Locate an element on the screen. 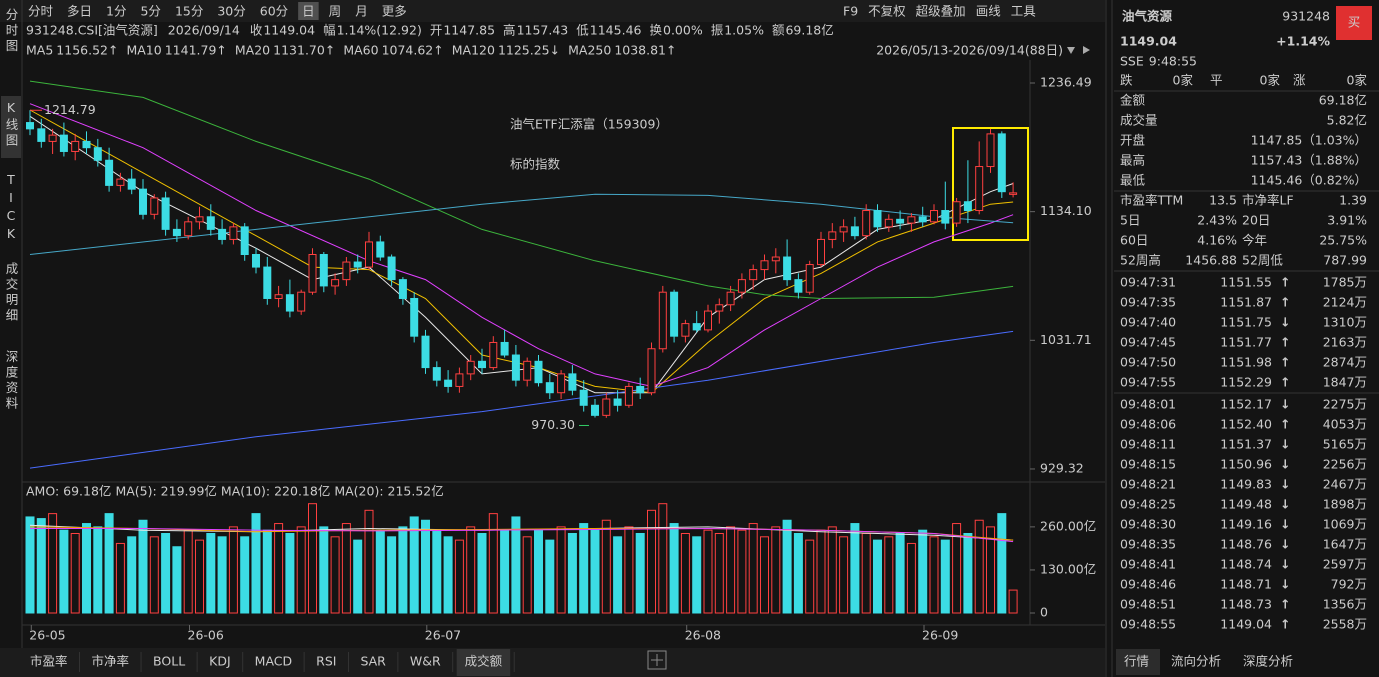  indicator-tab: 市净率 is located at coordinates (111, 661).